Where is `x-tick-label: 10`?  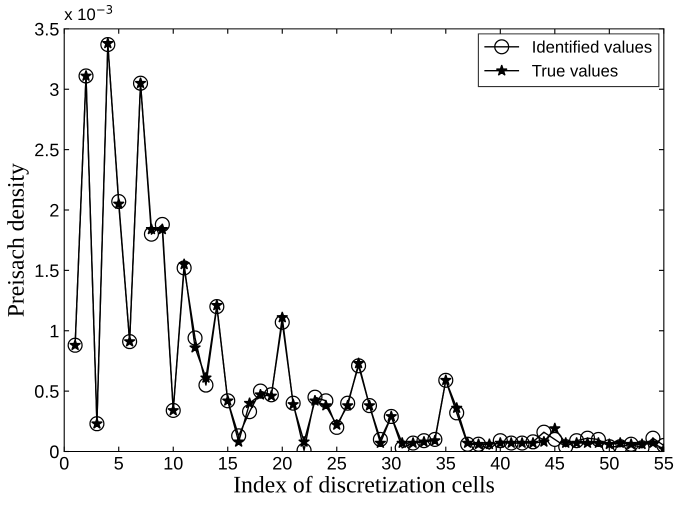
x-tick-label: 10 is located at coordinates (173, 463).